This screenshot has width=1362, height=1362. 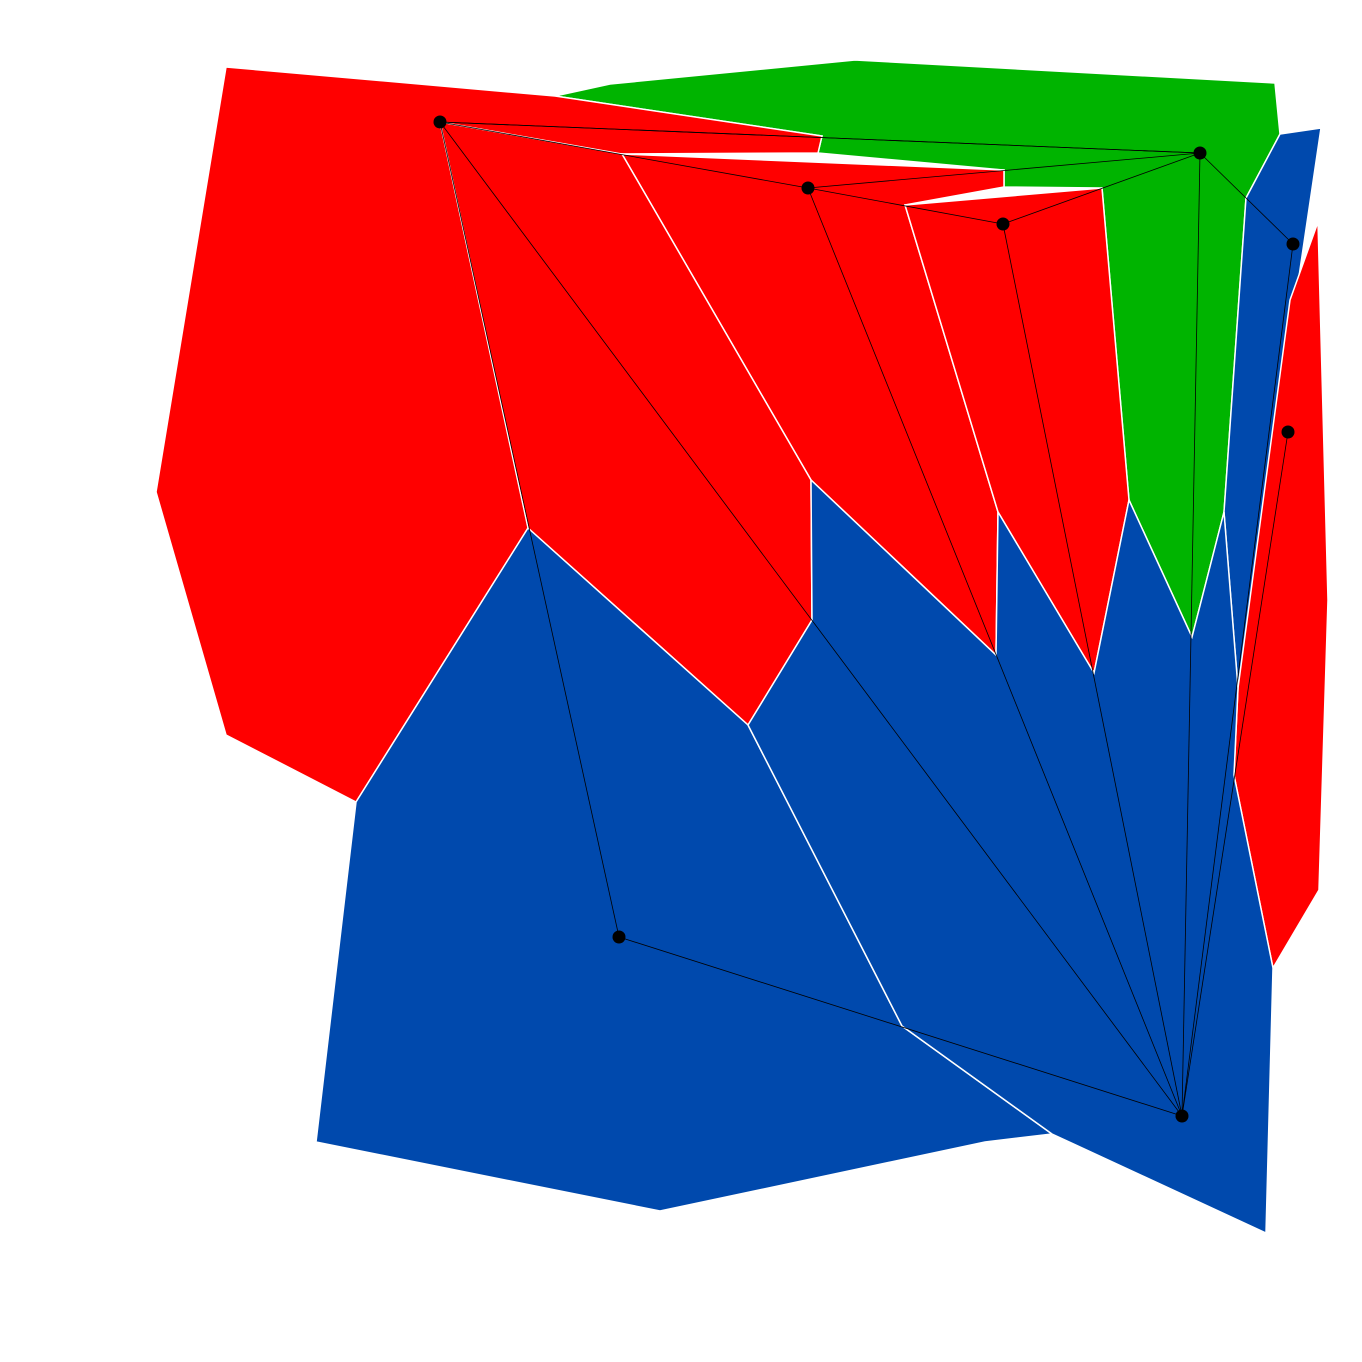 I want to click on graph-node-n3, so click(x=1003, y=224).